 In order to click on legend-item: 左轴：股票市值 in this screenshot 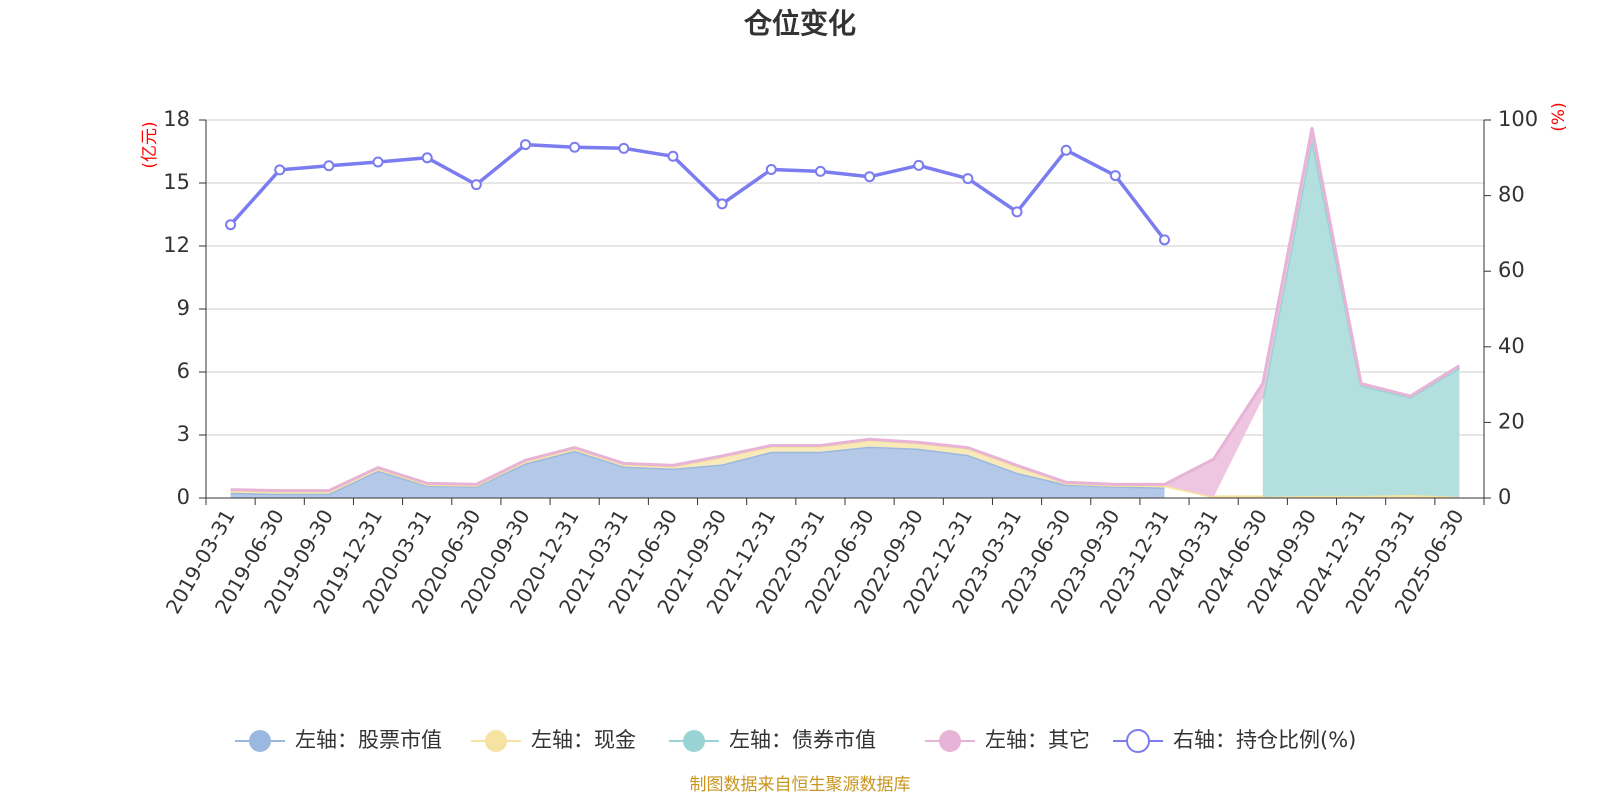, I will do `click(338, 740)`.